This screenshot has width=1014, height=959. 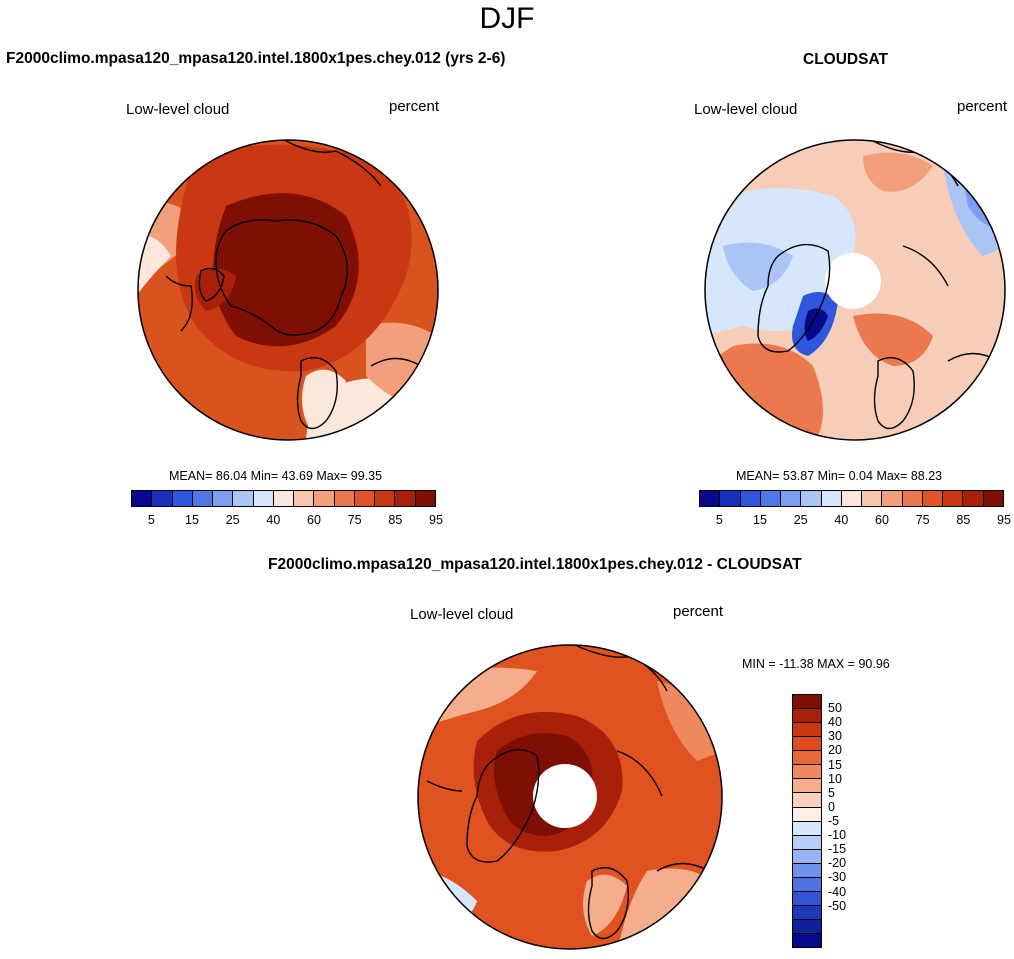 I want to click on diff-colorbar-tick-label: 0, so click(x=831, y=806).